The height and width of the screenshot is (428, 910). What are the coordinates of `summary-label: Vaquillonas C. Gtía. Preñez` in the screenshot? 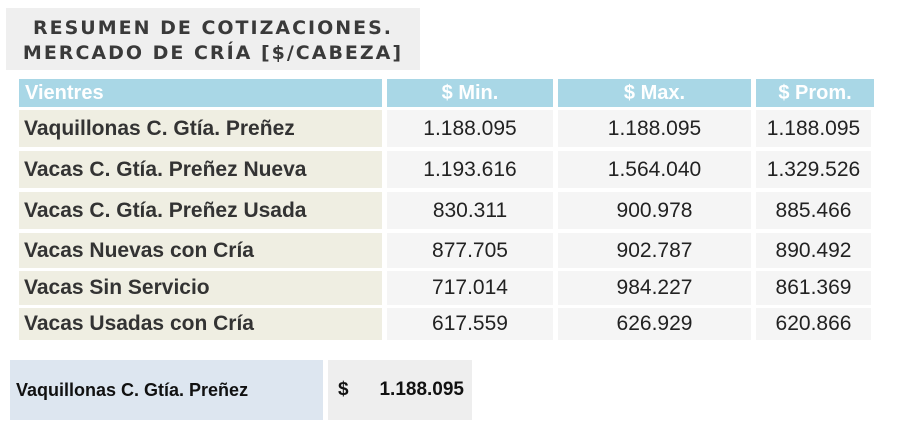 It's located at (166, 390).